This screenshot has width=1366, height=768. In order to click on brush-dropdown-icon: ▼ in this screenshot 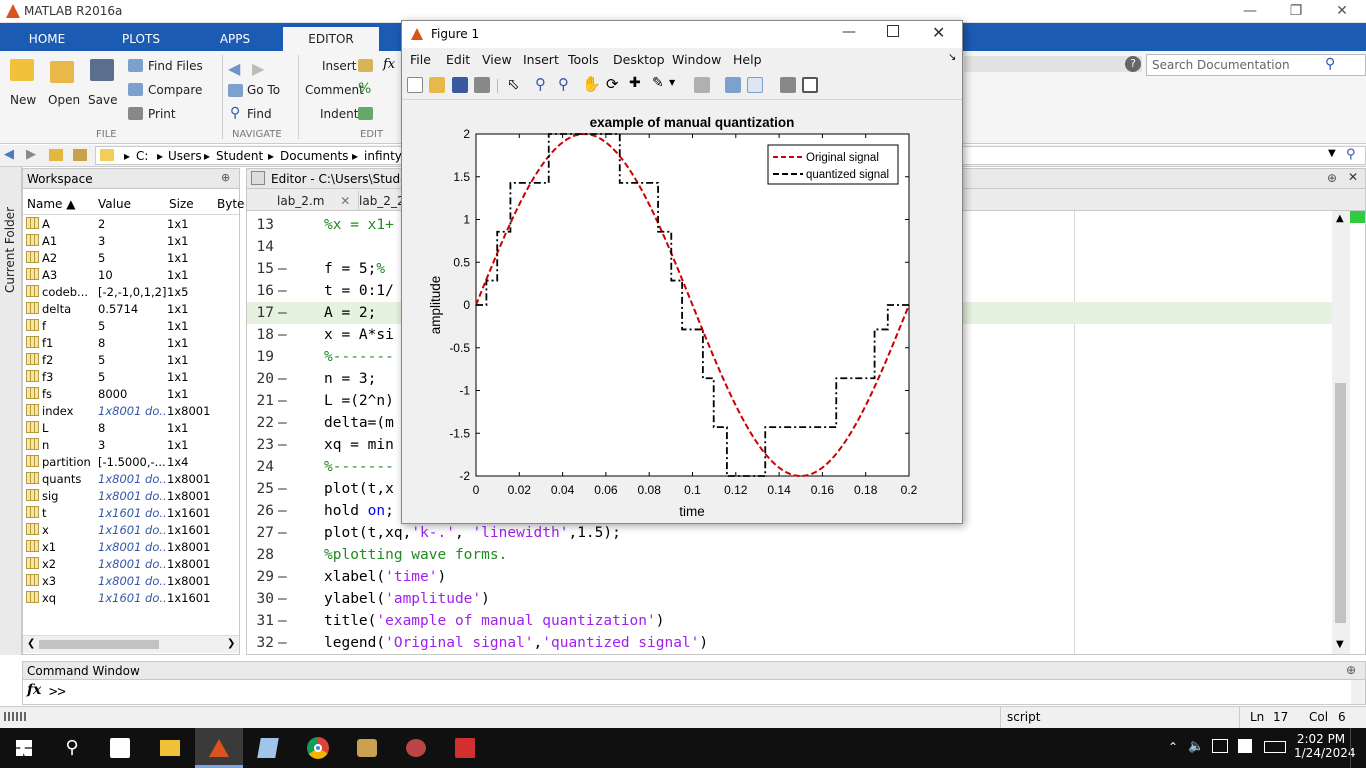, I will do `click(672, 82)`.